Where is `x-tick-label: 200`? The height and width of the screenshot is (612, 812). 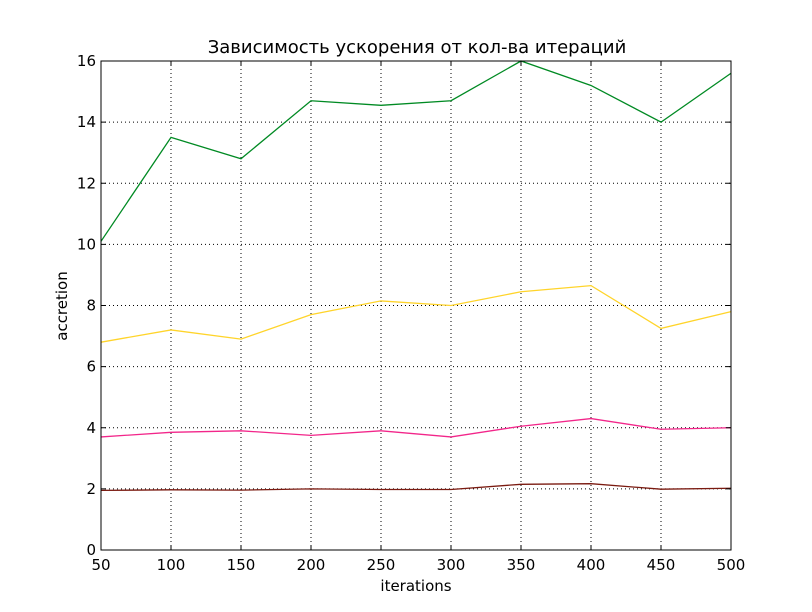 x-tick-label: 200 is located at coordinates (311, 565).